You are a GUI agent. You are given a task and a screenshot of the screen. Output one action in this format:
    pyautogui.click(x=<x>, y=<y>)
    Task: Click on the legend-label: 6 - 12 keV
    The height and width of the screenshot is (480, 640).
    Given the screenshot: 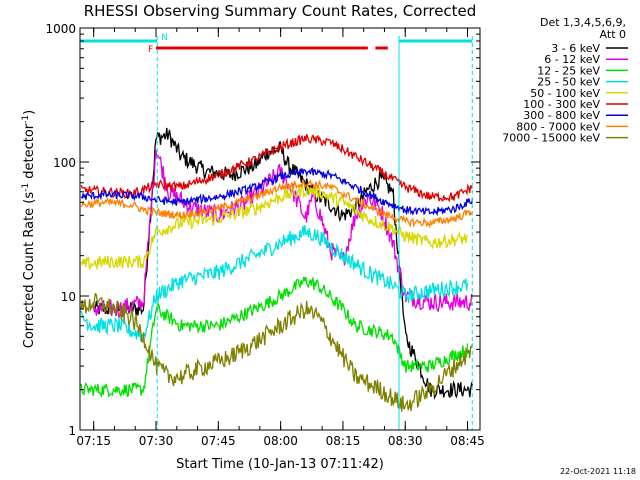 What is the action you would take?
    pyautogui.click(x=572, y=59)
    